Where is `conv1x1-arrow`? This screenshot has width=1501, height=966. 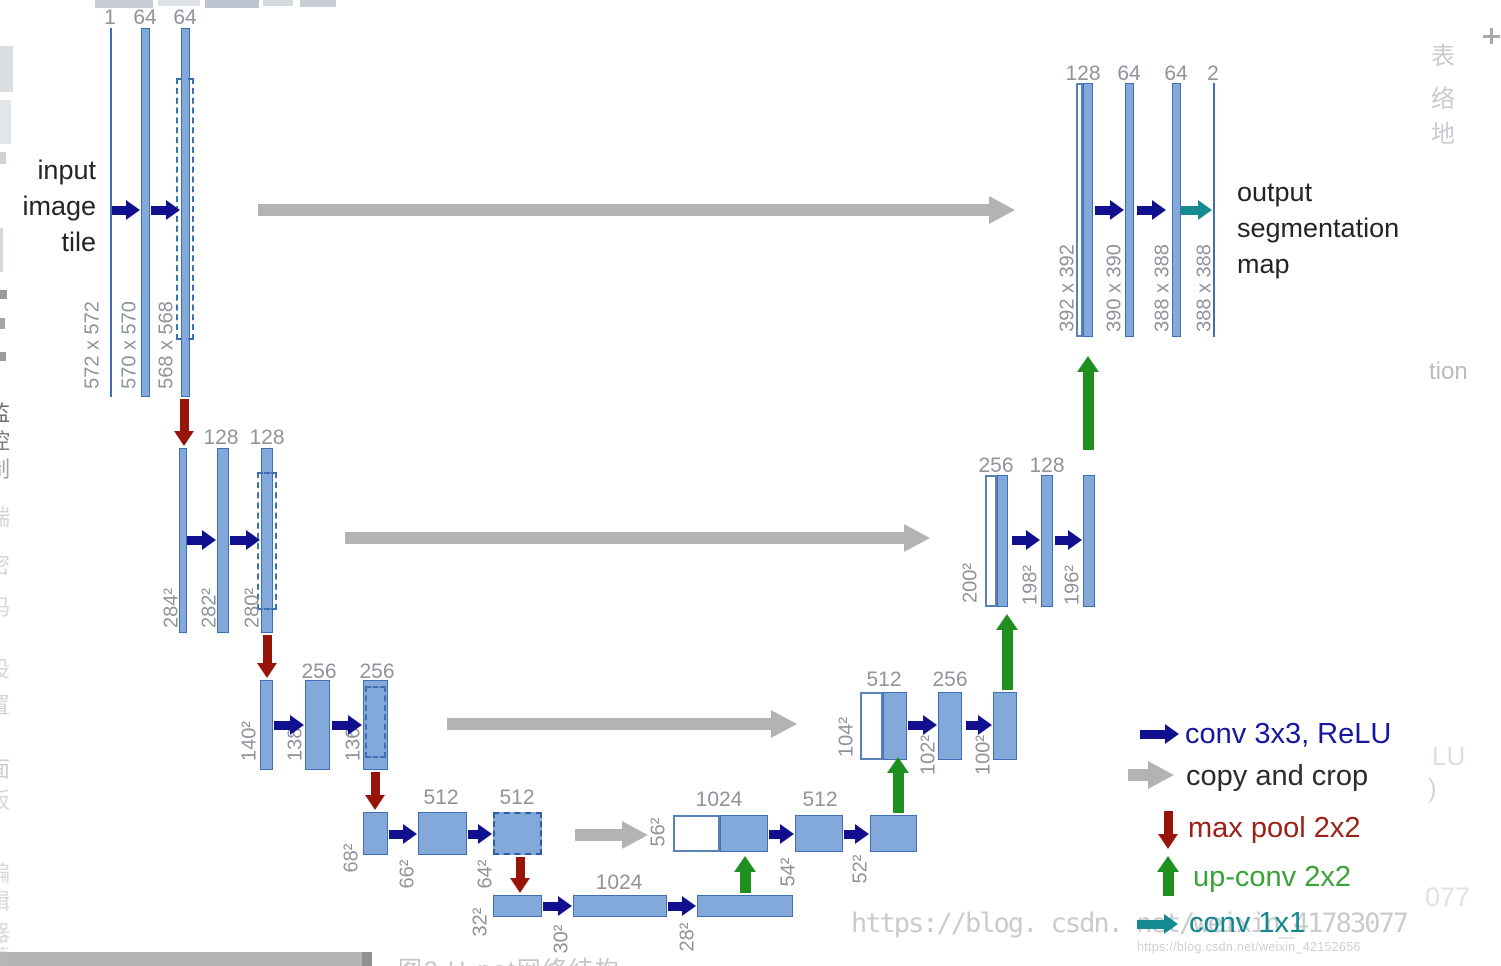 conv1x1-arrow is located at coordinates (1205, 210).